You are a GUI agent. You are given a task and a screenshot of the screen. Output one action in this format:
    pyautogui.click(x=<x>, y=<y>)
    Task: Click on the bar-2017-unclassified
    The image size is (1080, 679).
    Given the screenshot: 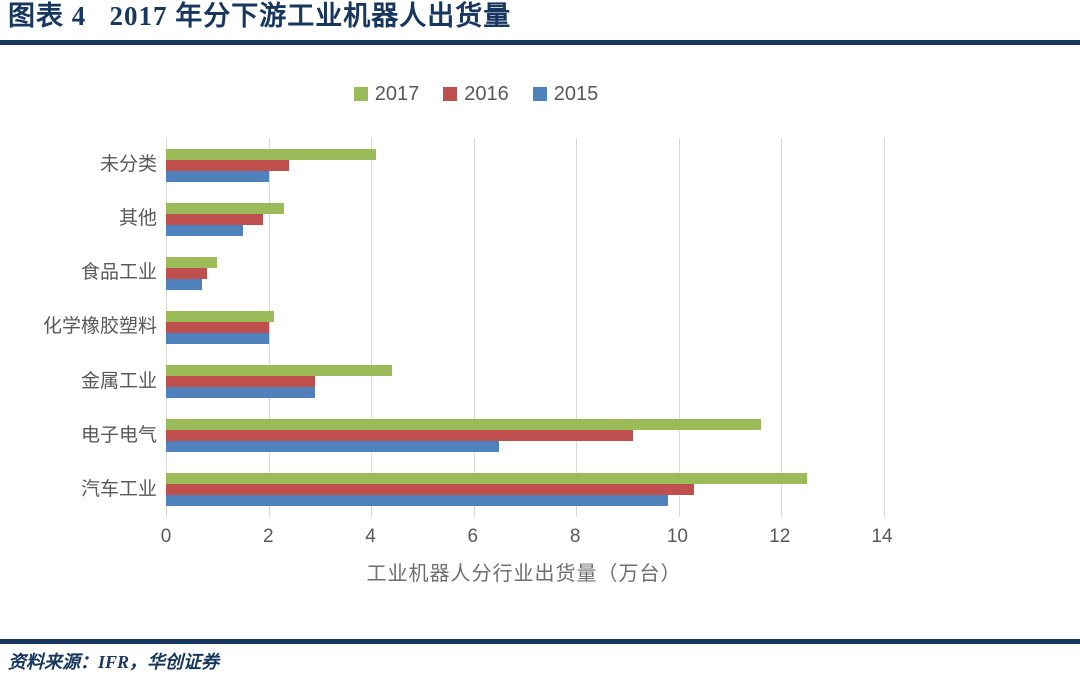 What is the action you would take?
    pyautogui.click(x=271, y=154)
    